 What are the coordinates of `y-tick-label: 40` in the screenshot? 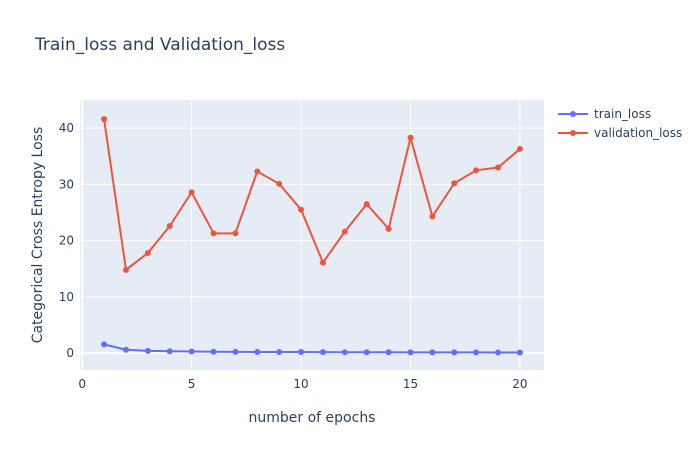 It's located at (66, 128).